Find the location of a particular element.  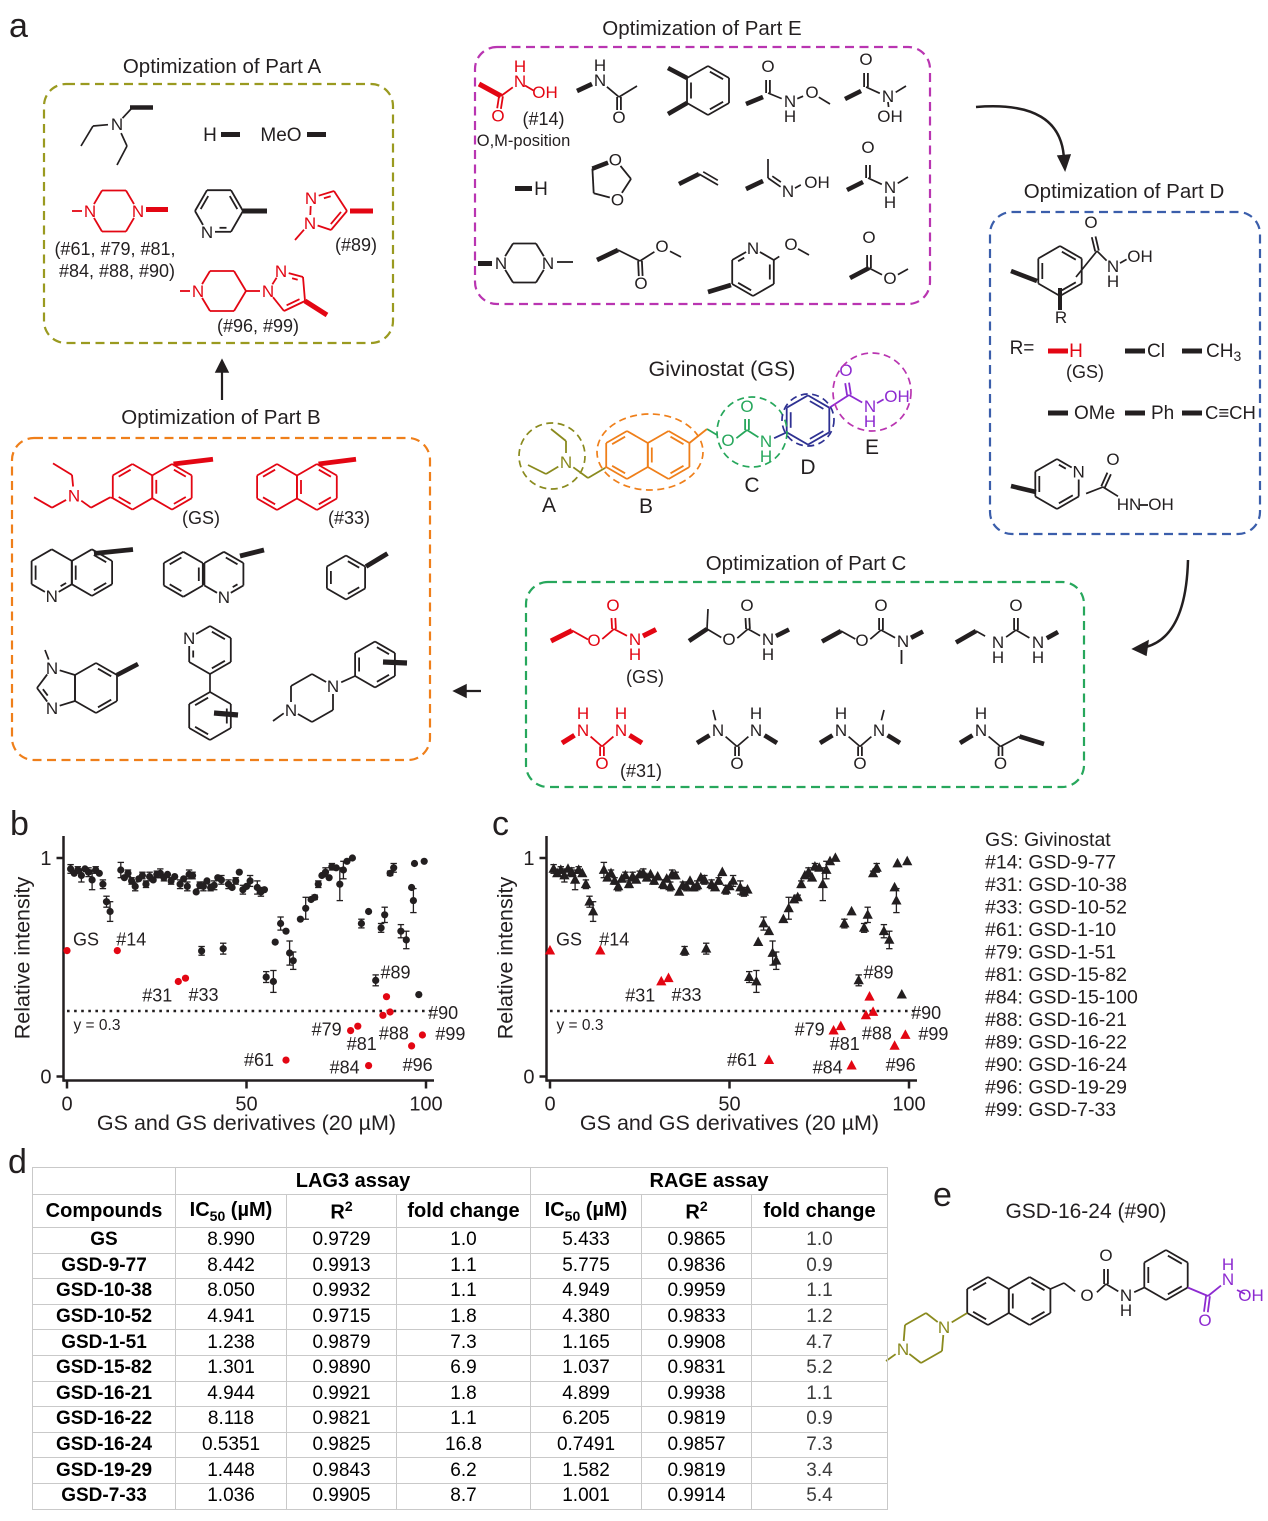

svg-text: Optimization of Part D is located at coordinates (1124, 191).